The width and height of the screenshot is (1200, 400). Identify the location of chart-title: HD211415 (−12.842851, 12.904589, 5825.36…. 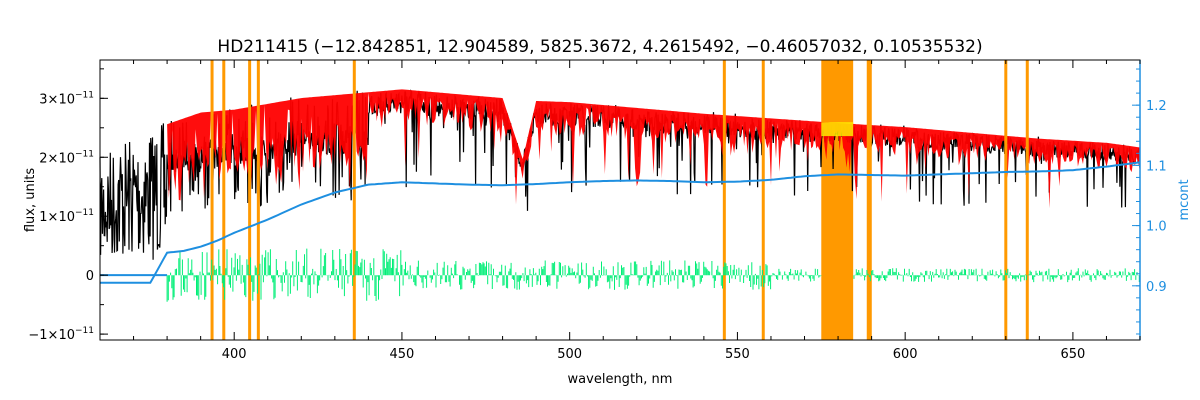
(599, 47).